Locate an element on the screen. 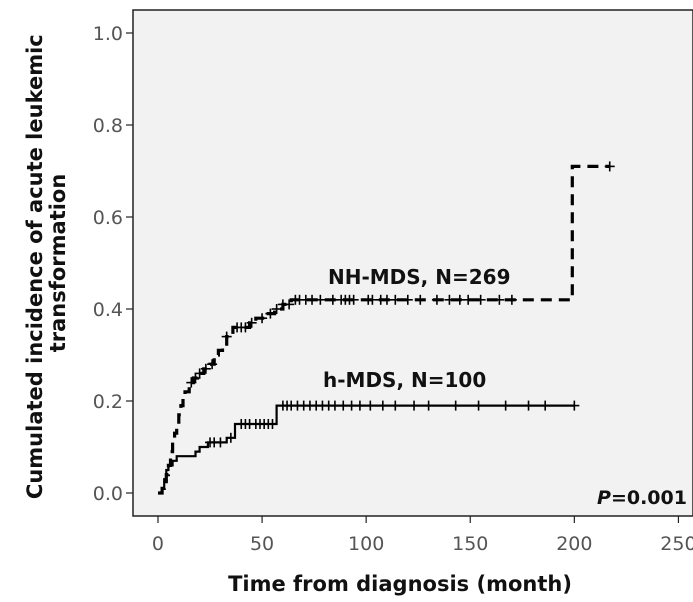  series-label-nh-mds: NH-MDS, N=269 is located at coordinates (419, 277).